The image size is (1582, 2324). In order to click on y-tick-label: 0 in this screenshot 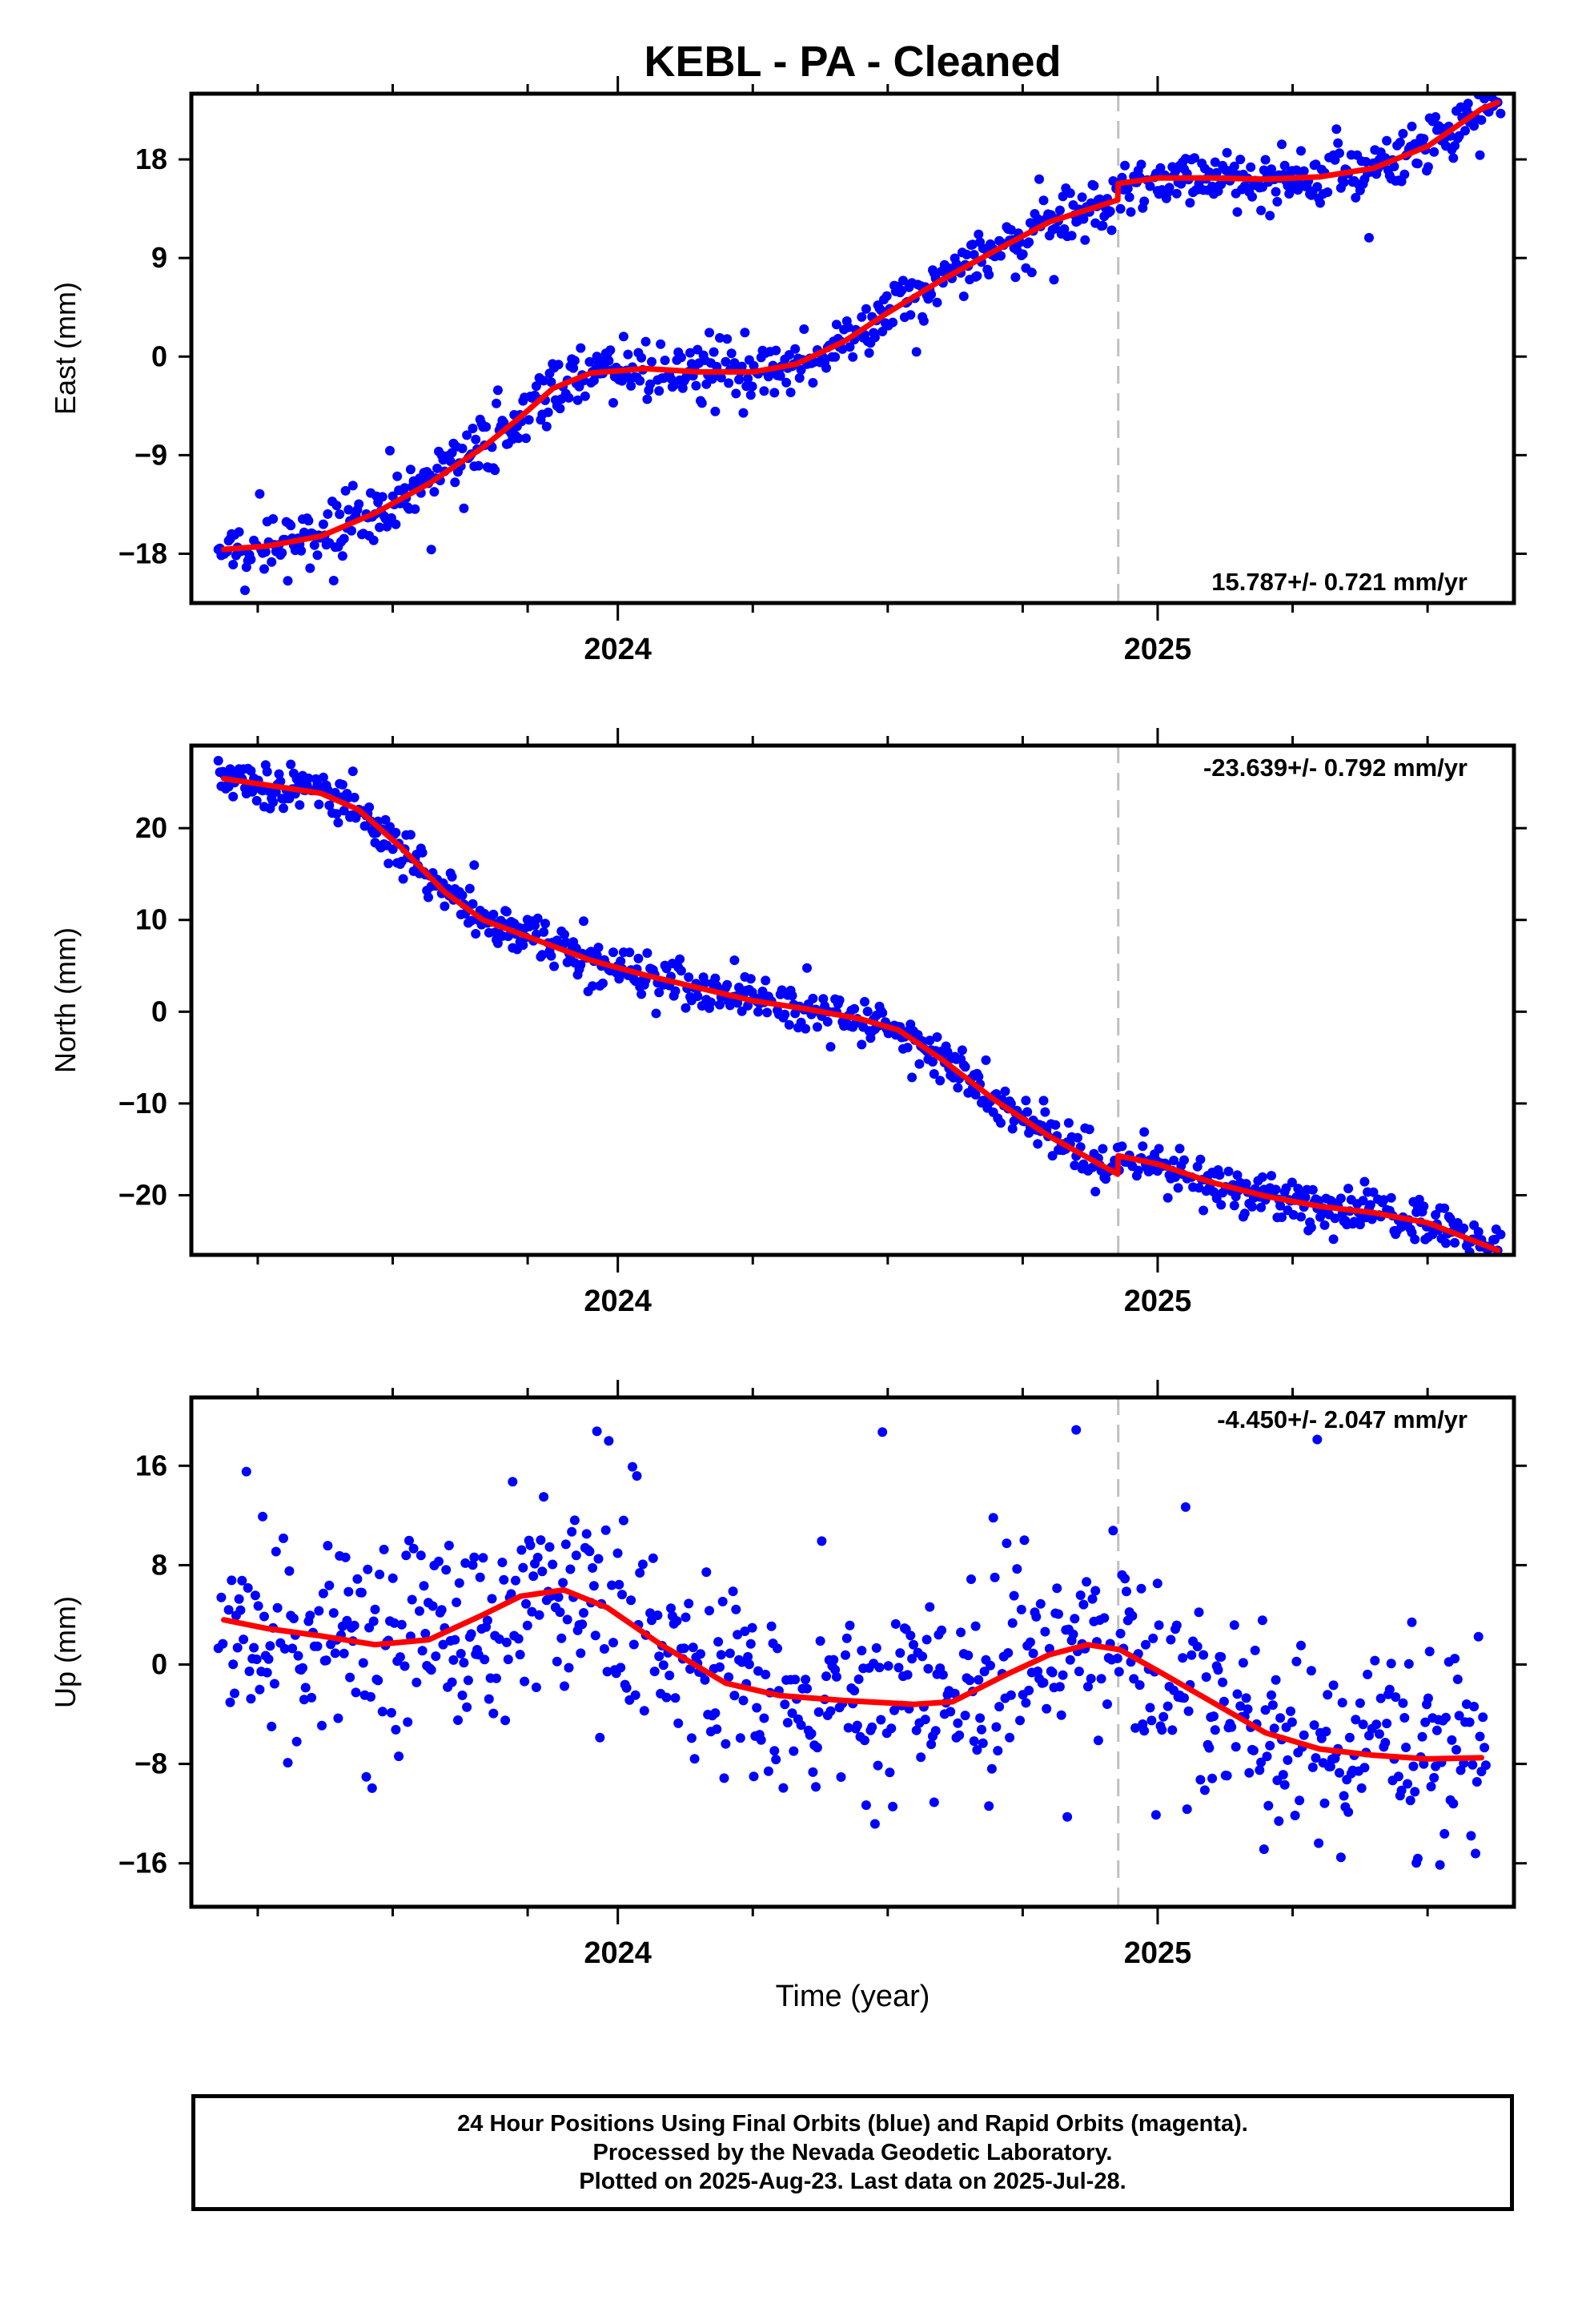, I will do `click(159, 1011)`.